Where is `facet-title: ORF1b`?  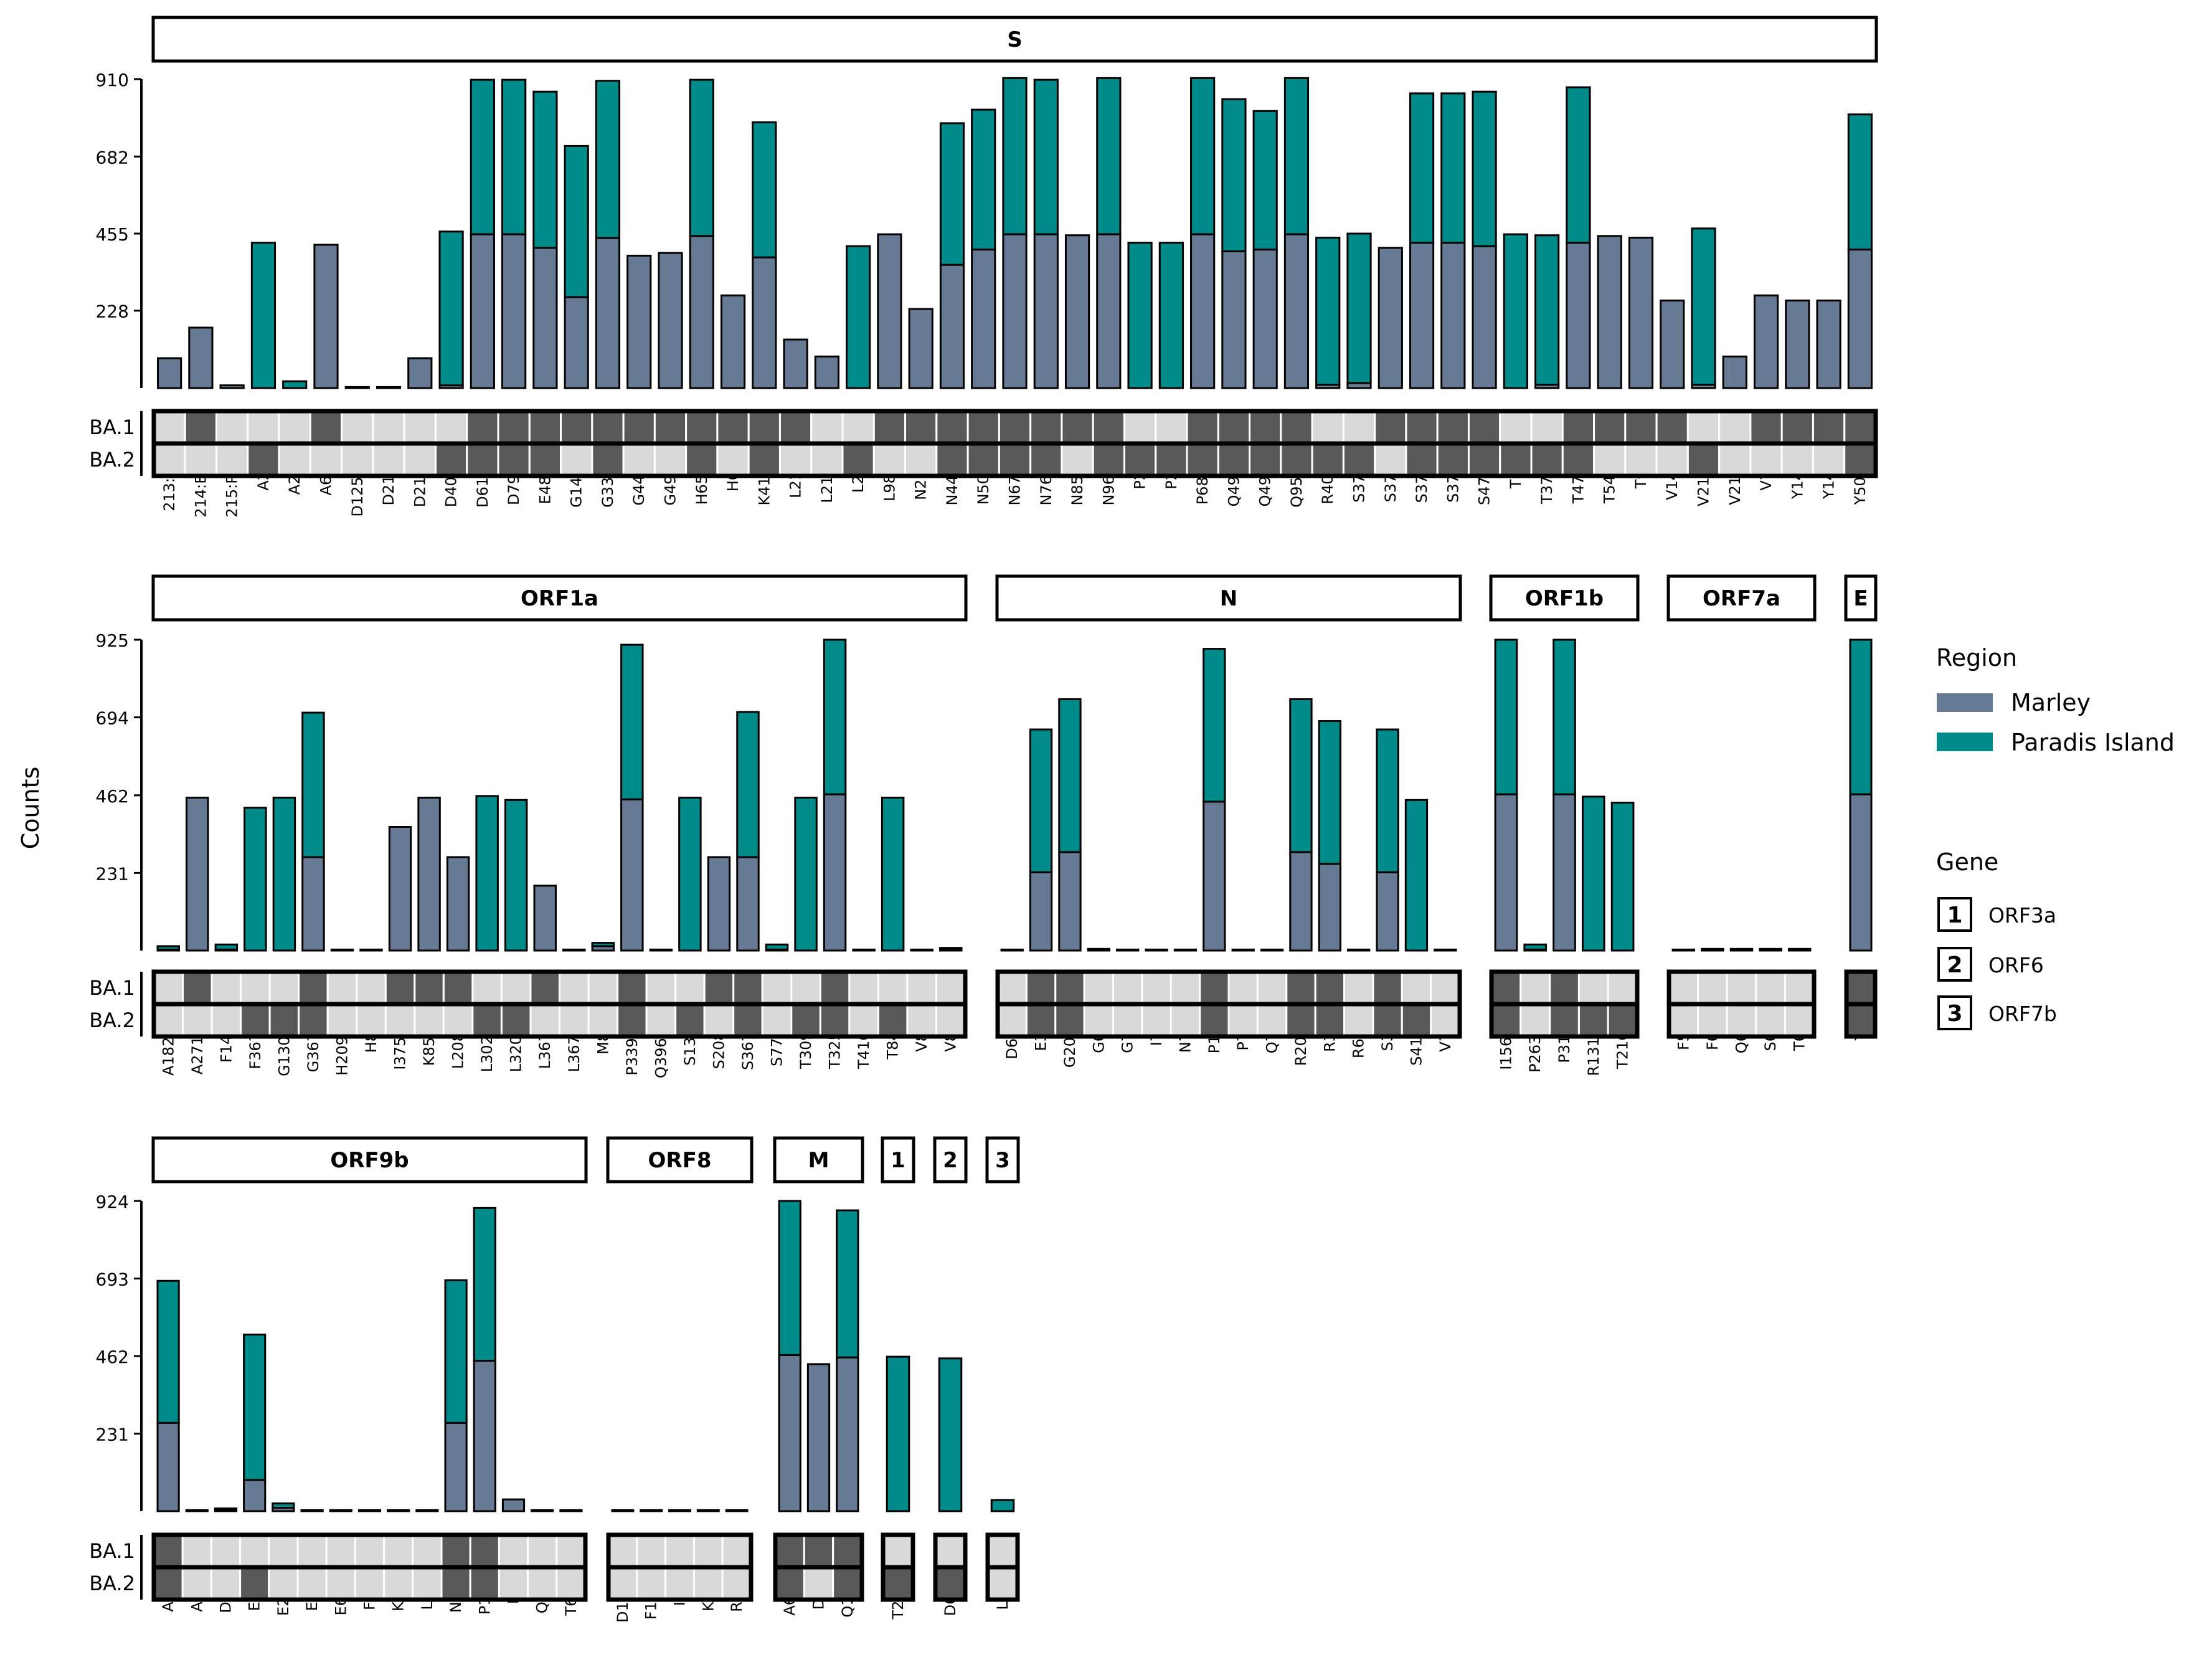
facet-title: ORF1b is located at coordinates (1564, 598).